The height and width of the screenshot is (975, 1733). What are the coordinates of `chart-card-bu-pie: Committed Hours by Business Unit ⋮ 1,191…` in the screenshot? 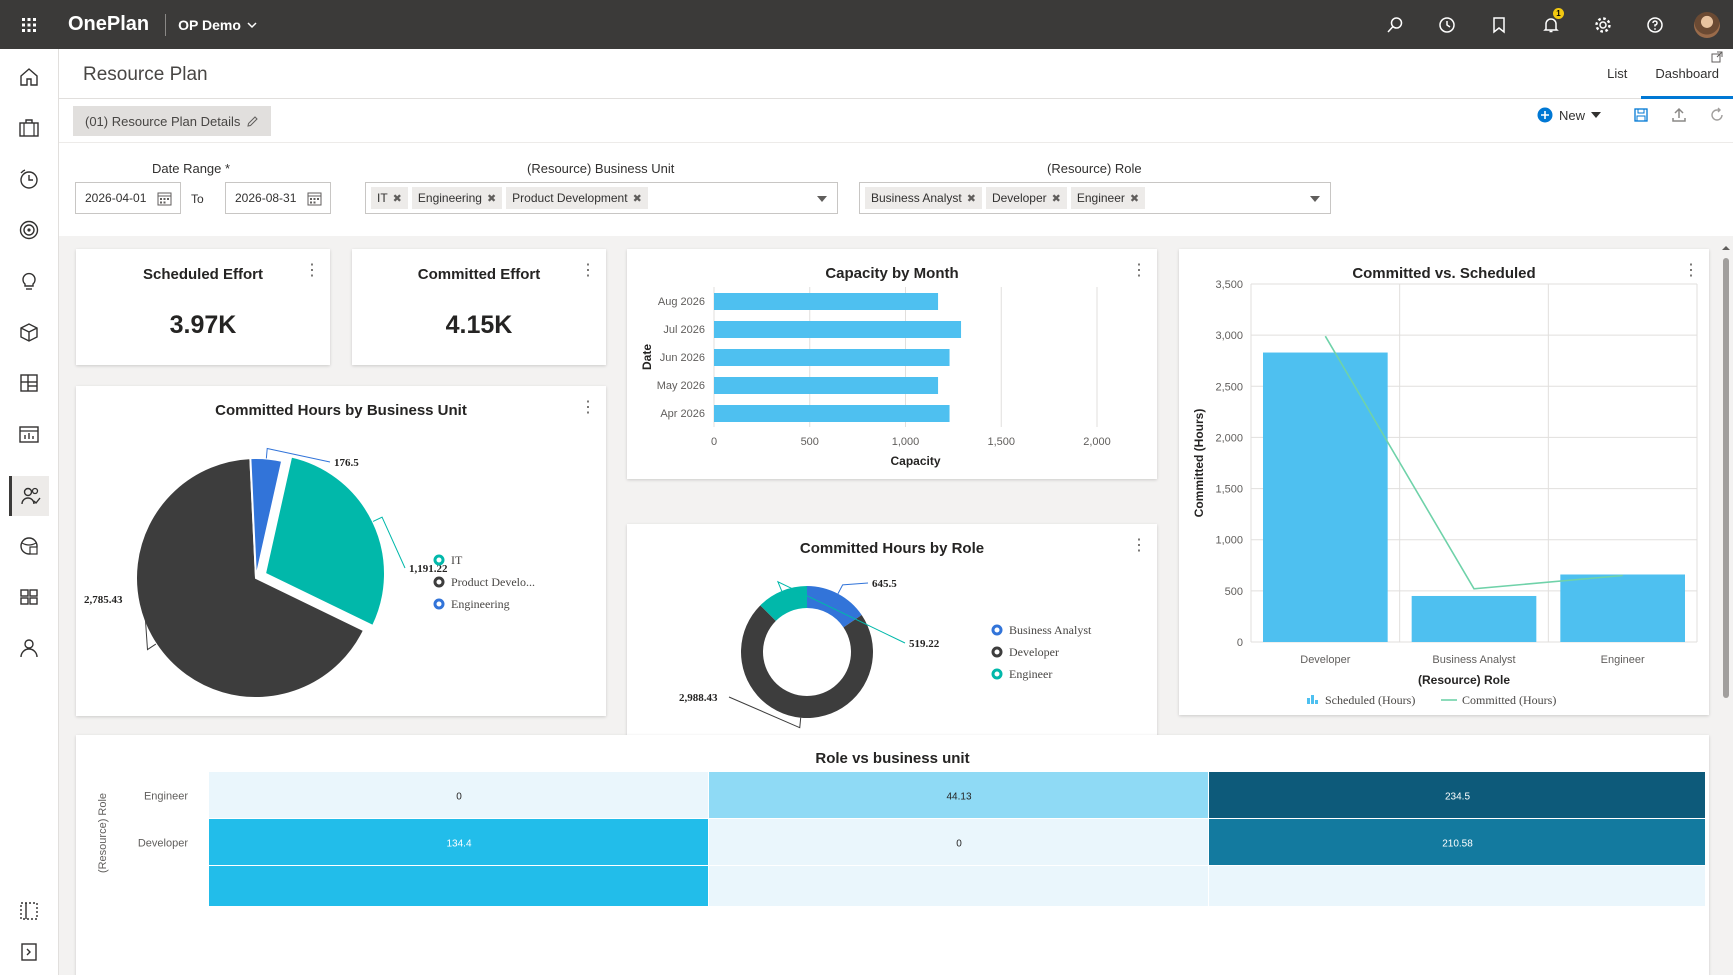 It's located at (341, 551).